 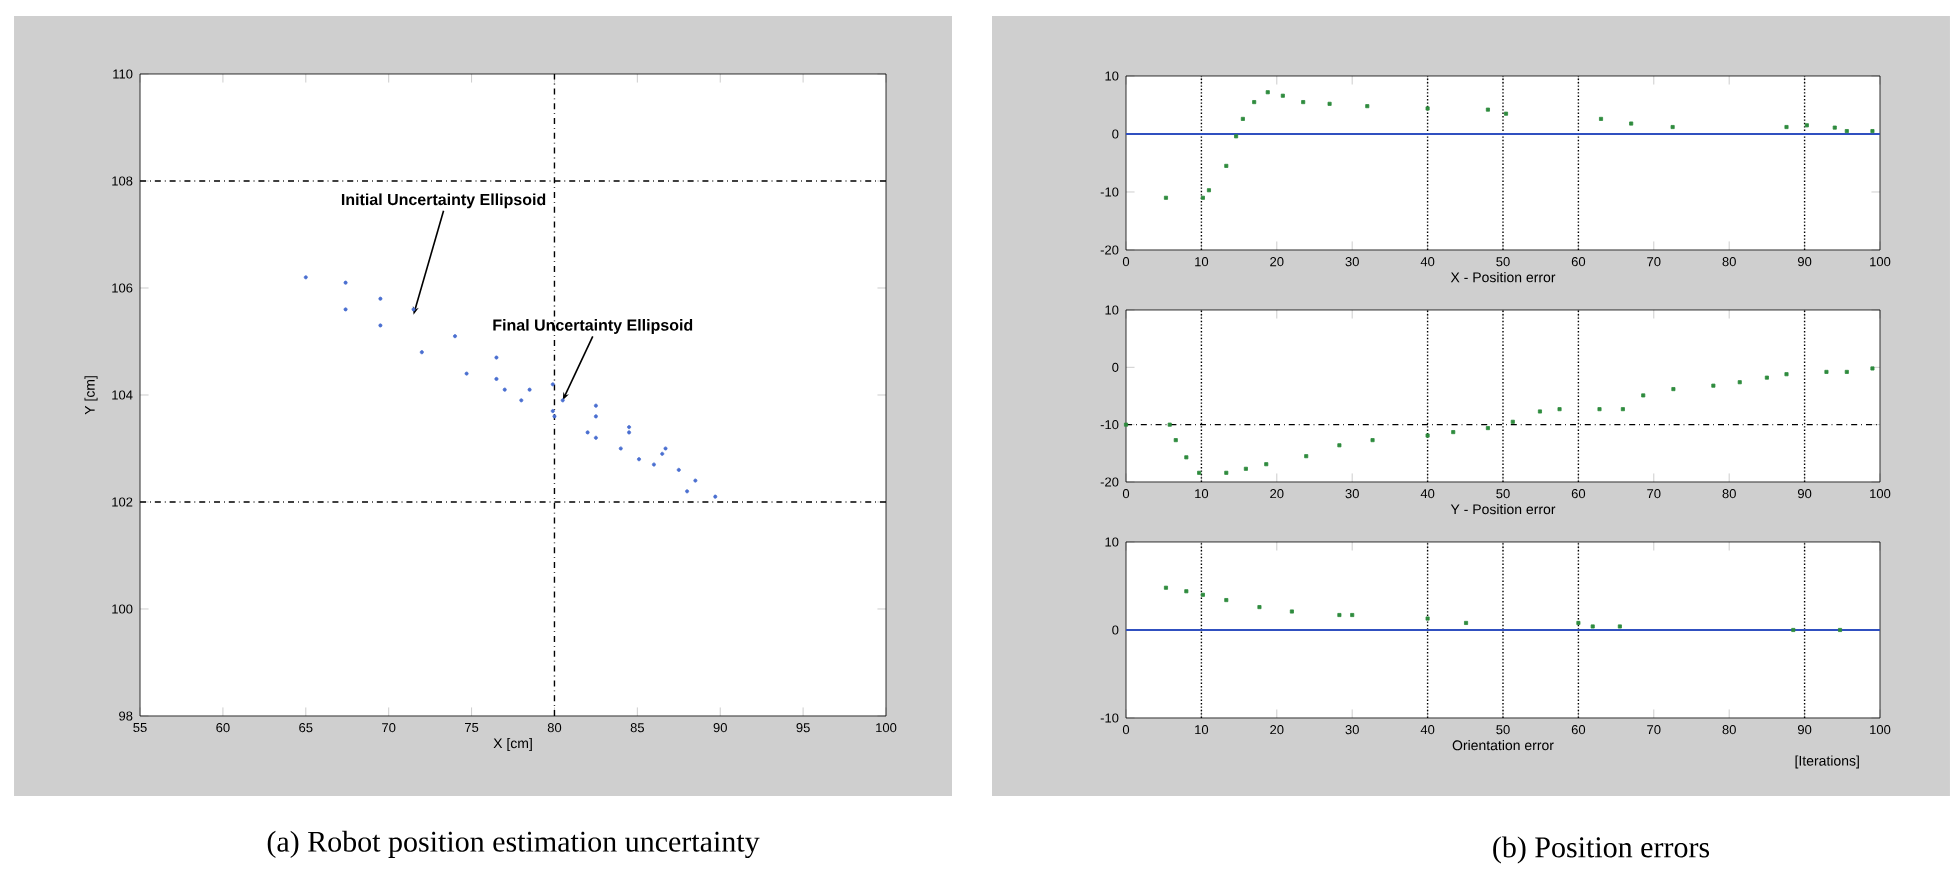 What do you see at coordinates (1601, 850) in the screenshot?
I see `text: (b) Position errors` at bounding box center [1601, 850].